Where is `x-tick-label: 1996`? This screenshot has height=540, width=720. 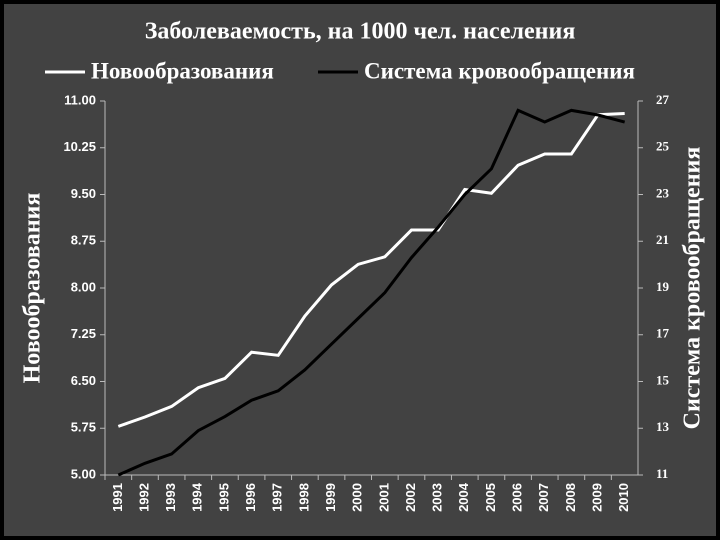
x-tick-label: 1996 is located at coordinates (250, 497).